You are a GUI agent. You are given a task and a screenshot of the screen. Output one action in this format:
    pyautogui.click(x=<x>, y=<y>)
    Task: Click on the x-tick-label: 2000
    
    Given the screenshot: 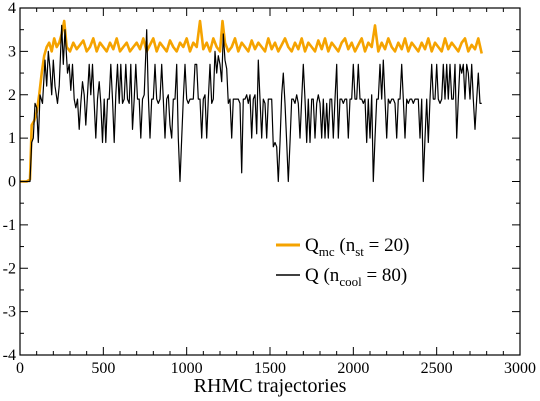 What is the action you would take?
    pyautogui.click(x=353, y=368)
    